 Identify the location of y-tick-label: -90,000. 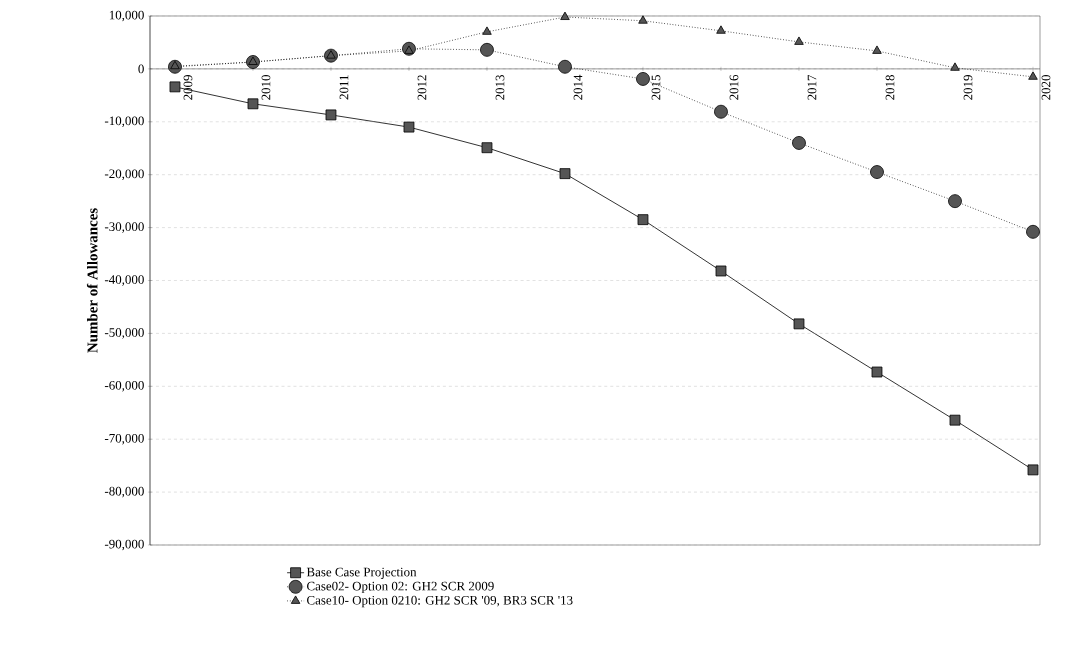
(124, 545).